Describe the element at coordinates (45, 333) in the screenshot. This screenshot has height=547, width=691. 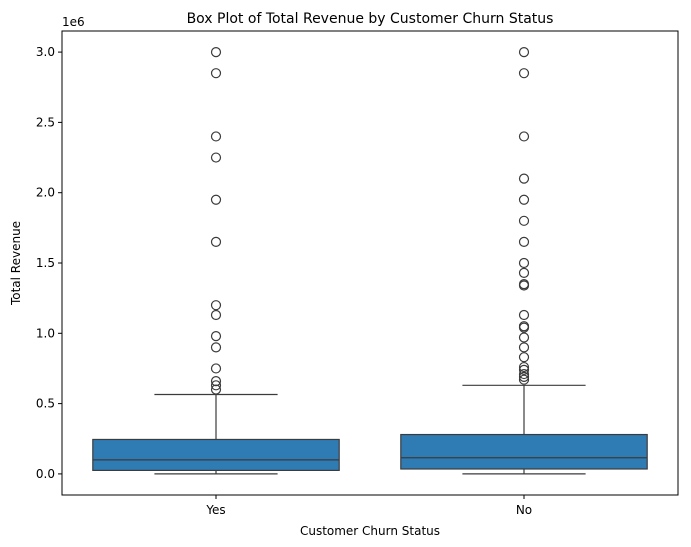
I see `y-tick-label: 1.0` at that location.